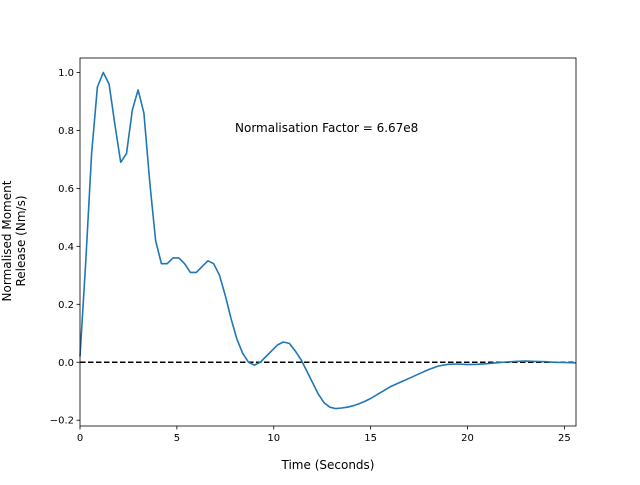  What do you see at coordinates (370, 438) in the screenshot?
I see `x-tick-label: 15` at bounding box center [370, 438].